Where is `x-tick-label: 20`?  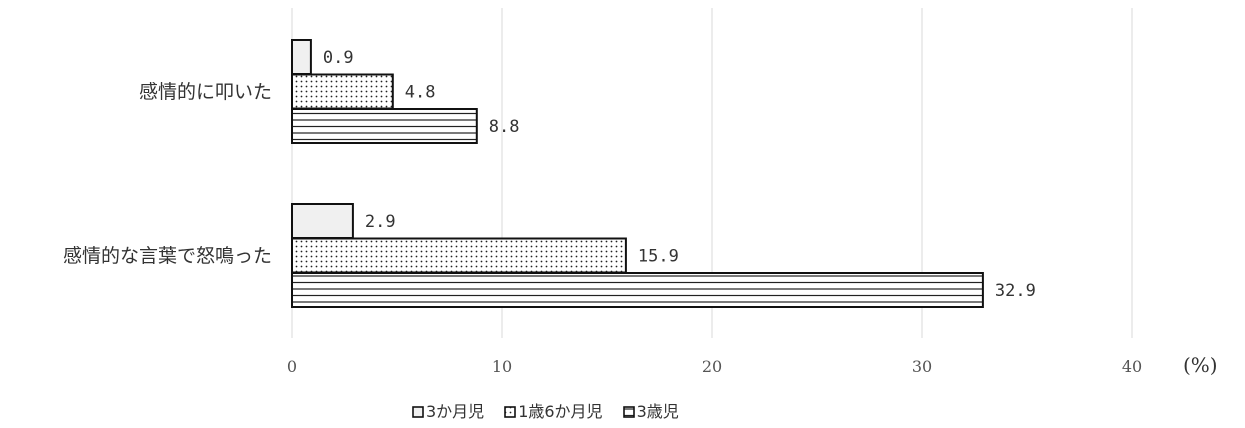
x-tick-label: 20 is located at coordinates (712, 366).